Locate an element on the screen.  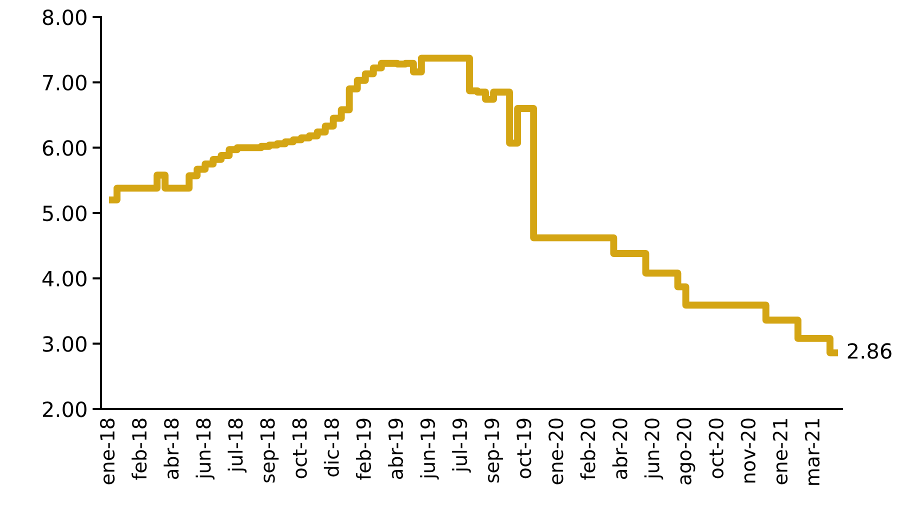
x-tick-label: jun-20 is located at coordinates (654, 449).